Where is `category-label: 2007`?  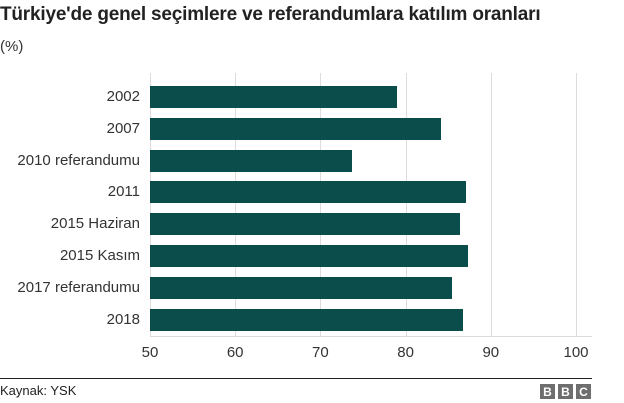
category-label: 2007 is located at coordinates (123, 128).